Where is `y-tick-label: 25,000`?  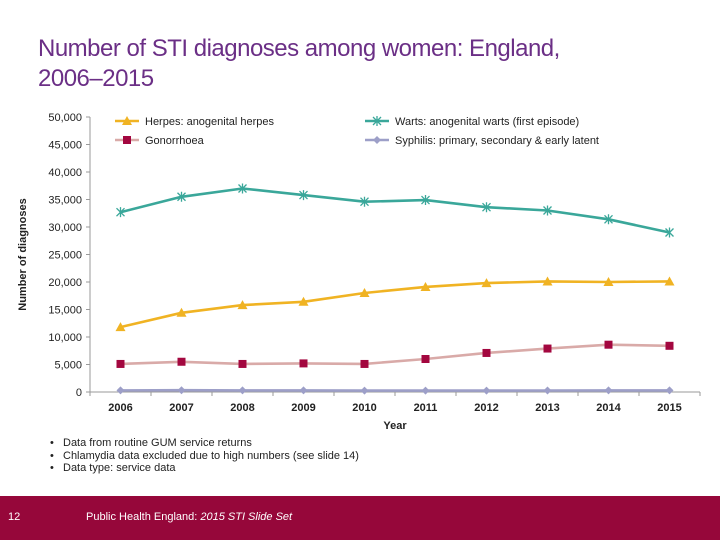
y-tick-label: 25,000 is located at coordinates (65, 256).